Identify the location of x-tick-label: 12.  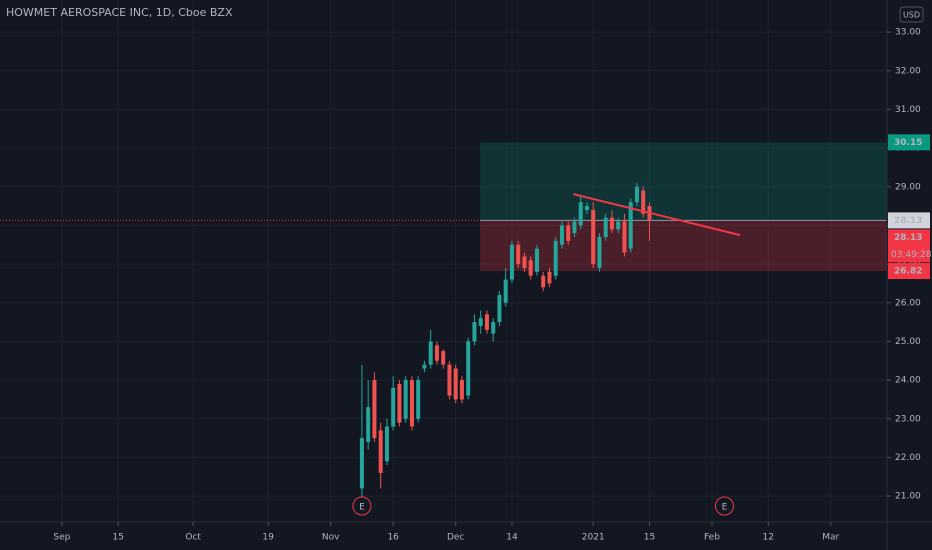
(768, 538).